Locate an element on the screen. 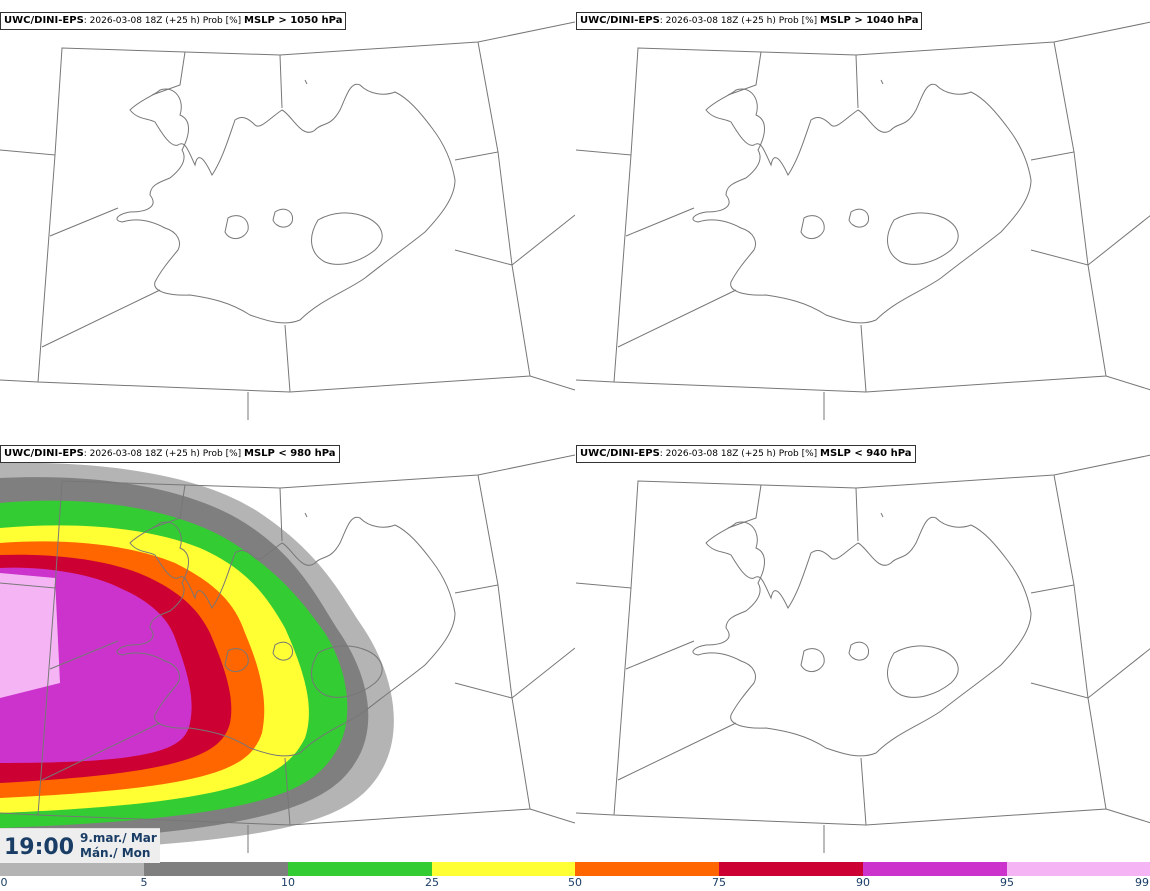  colorbar-tick: 95 is located at coordinates (1007, 882).